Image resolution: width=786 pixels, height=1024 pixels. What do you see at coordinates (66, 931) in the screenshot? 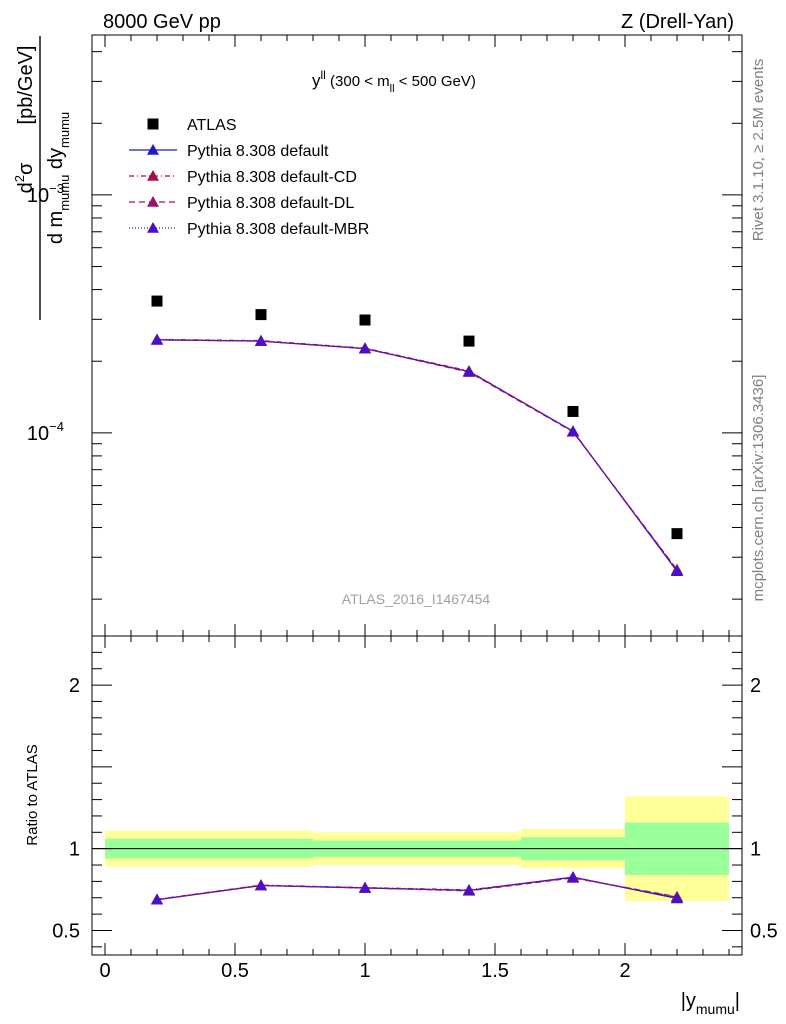
I see `ratio-tick-label-left: 0.5` at bounding box center [66, 931].